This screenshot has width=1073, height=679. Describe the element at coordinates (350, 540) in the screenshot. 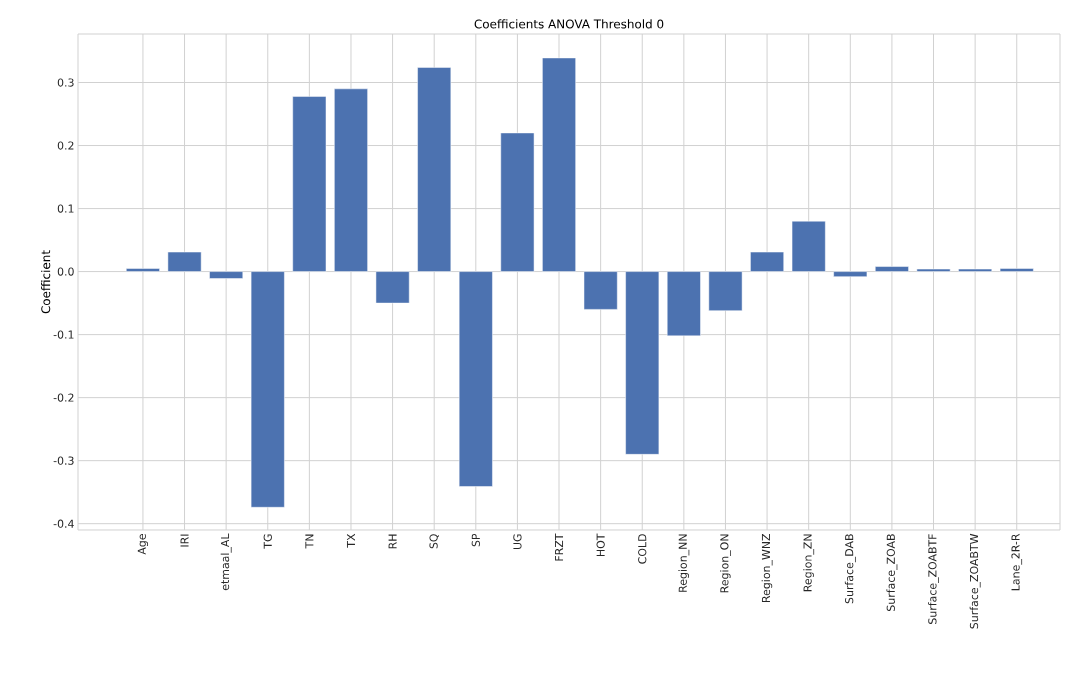

I see `x-tick-label: TX` at that location.